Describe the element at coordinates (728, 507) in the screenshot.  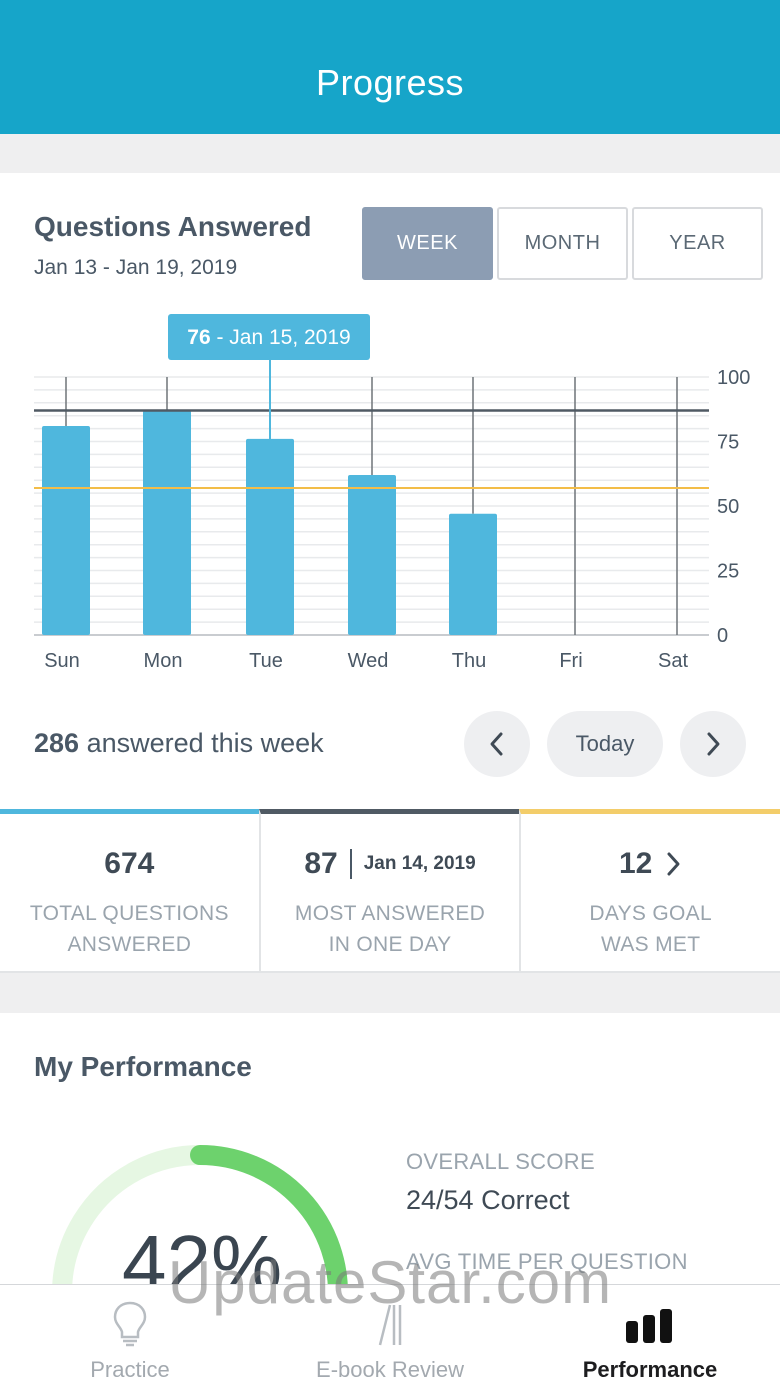
I see `y-tick-label: 50` at that location.